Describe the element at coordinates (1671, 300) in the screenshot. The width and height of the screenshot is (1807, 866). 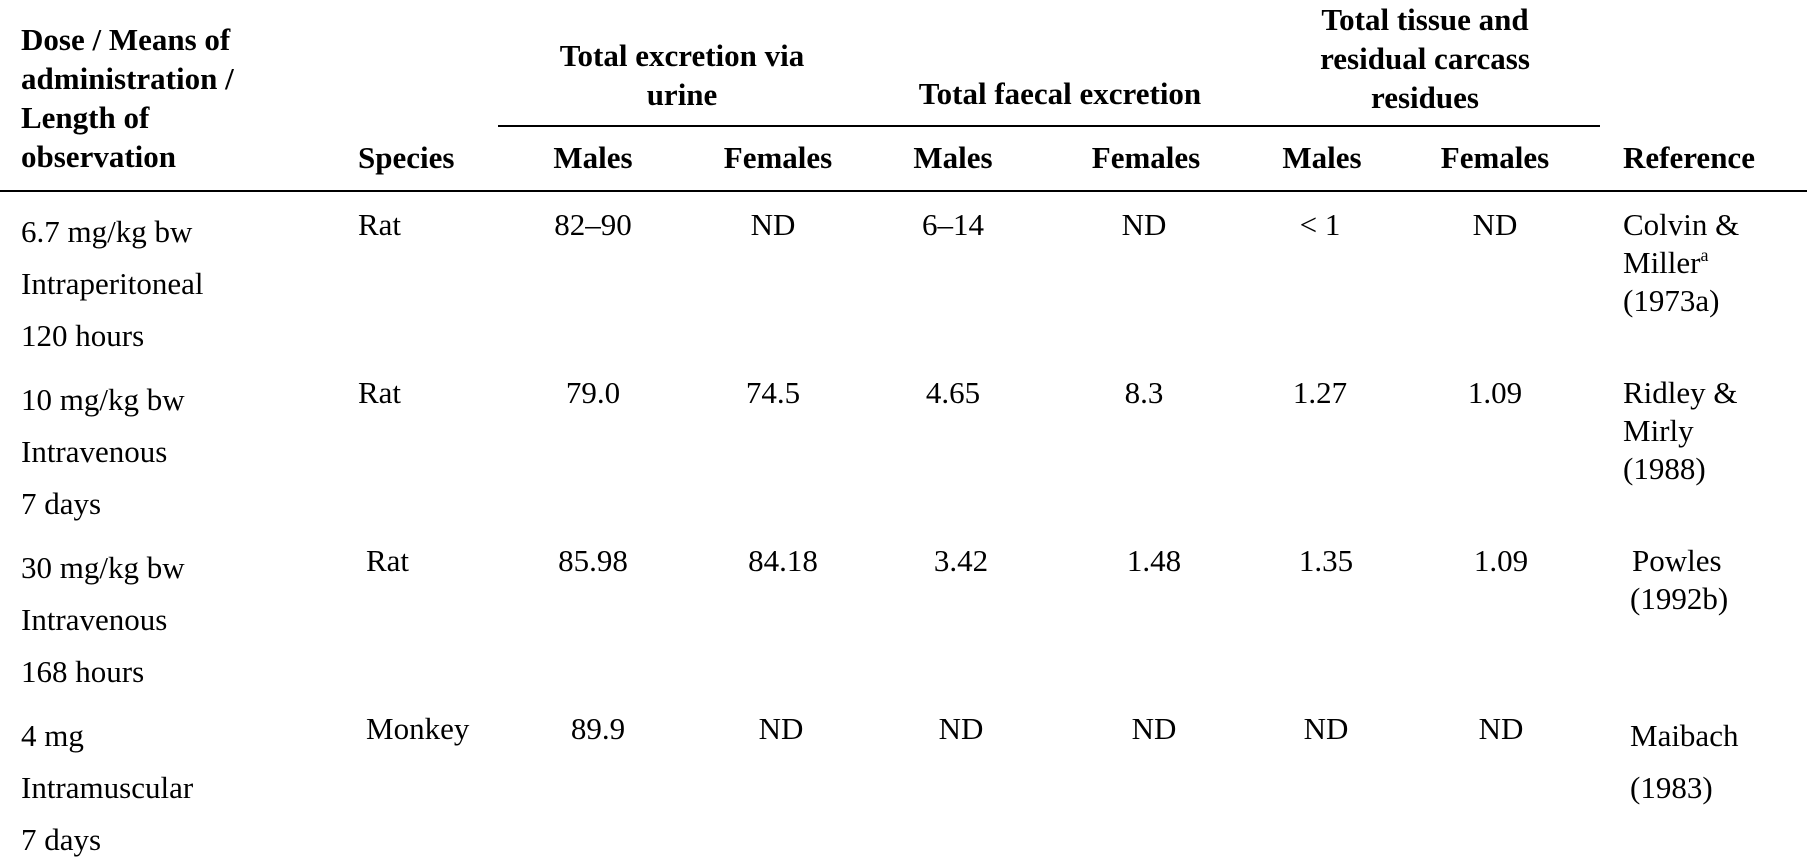
I see `reference-line: (1973a)` at that location.